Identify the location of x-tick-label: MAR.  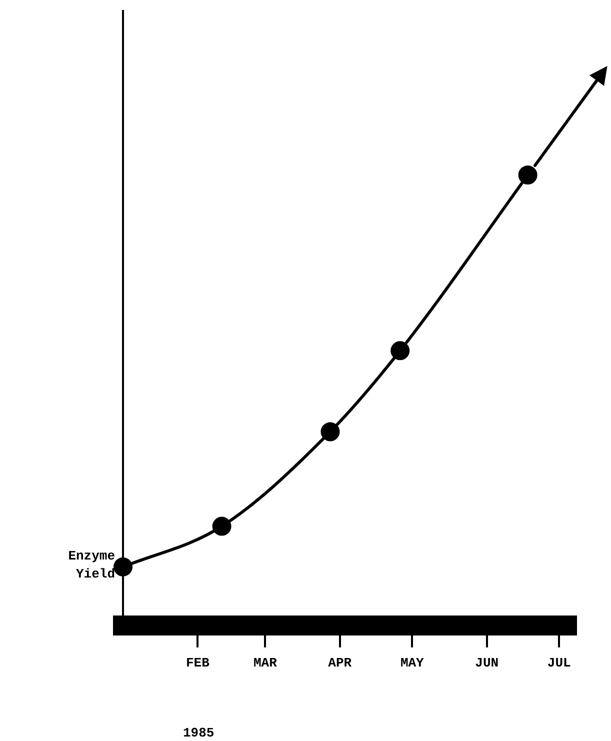
(265, 662).